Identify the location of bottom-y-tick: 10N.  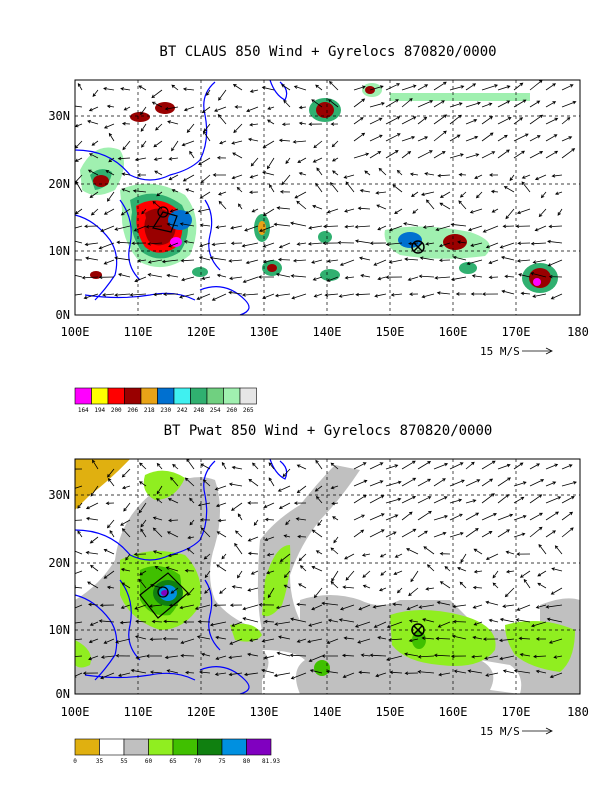
(59, 630).